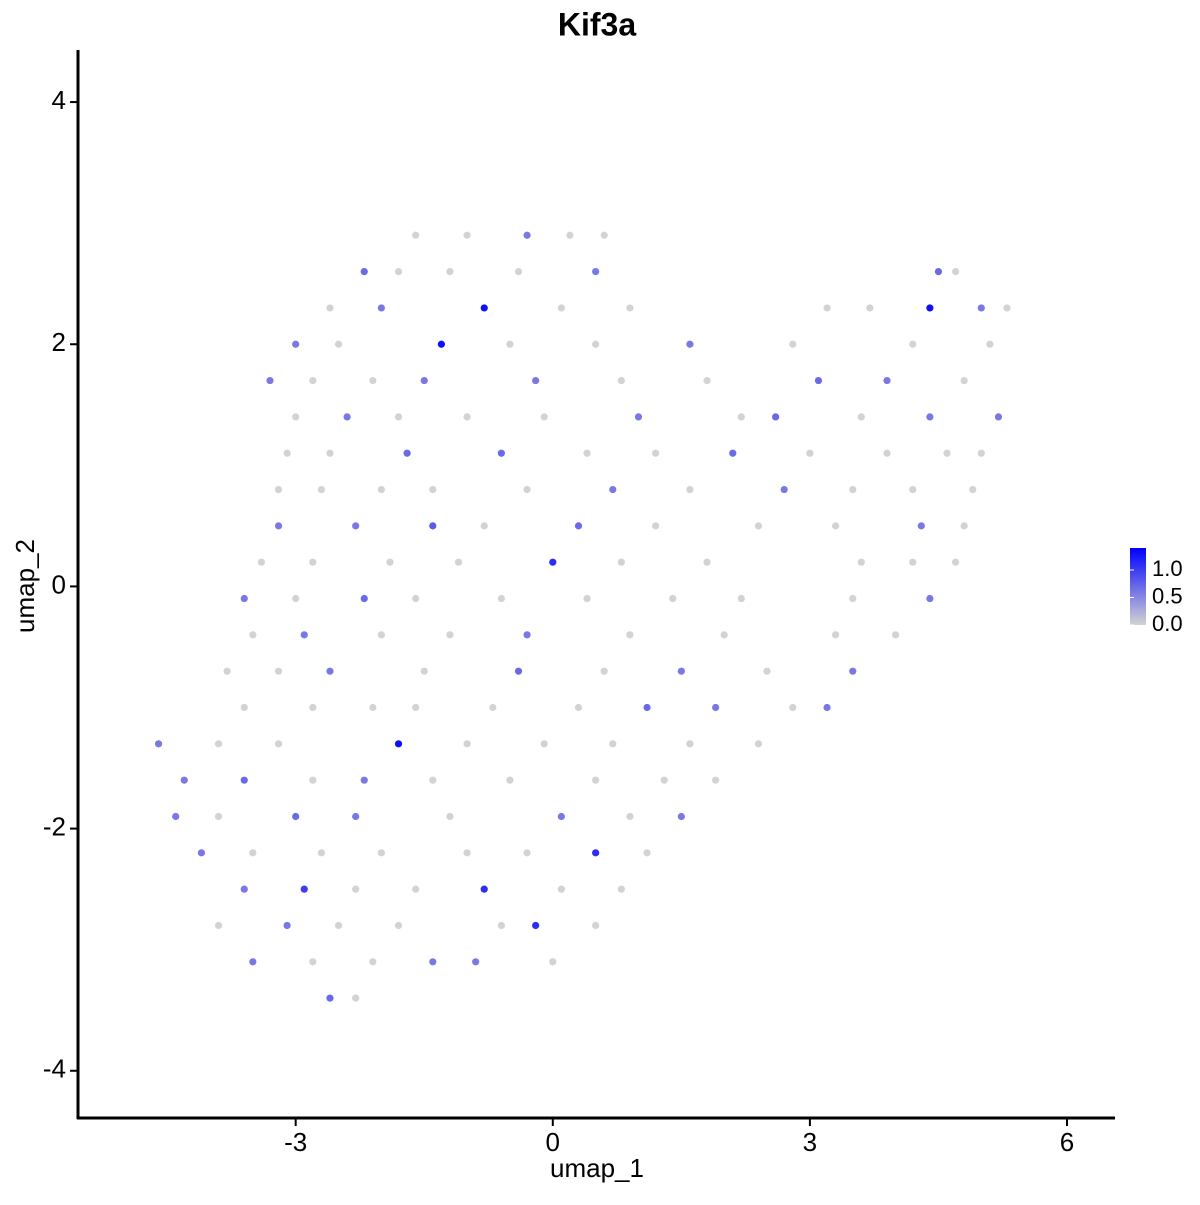  I want to click on colorbar-tick-label: 0.5, so click(1167, 595).